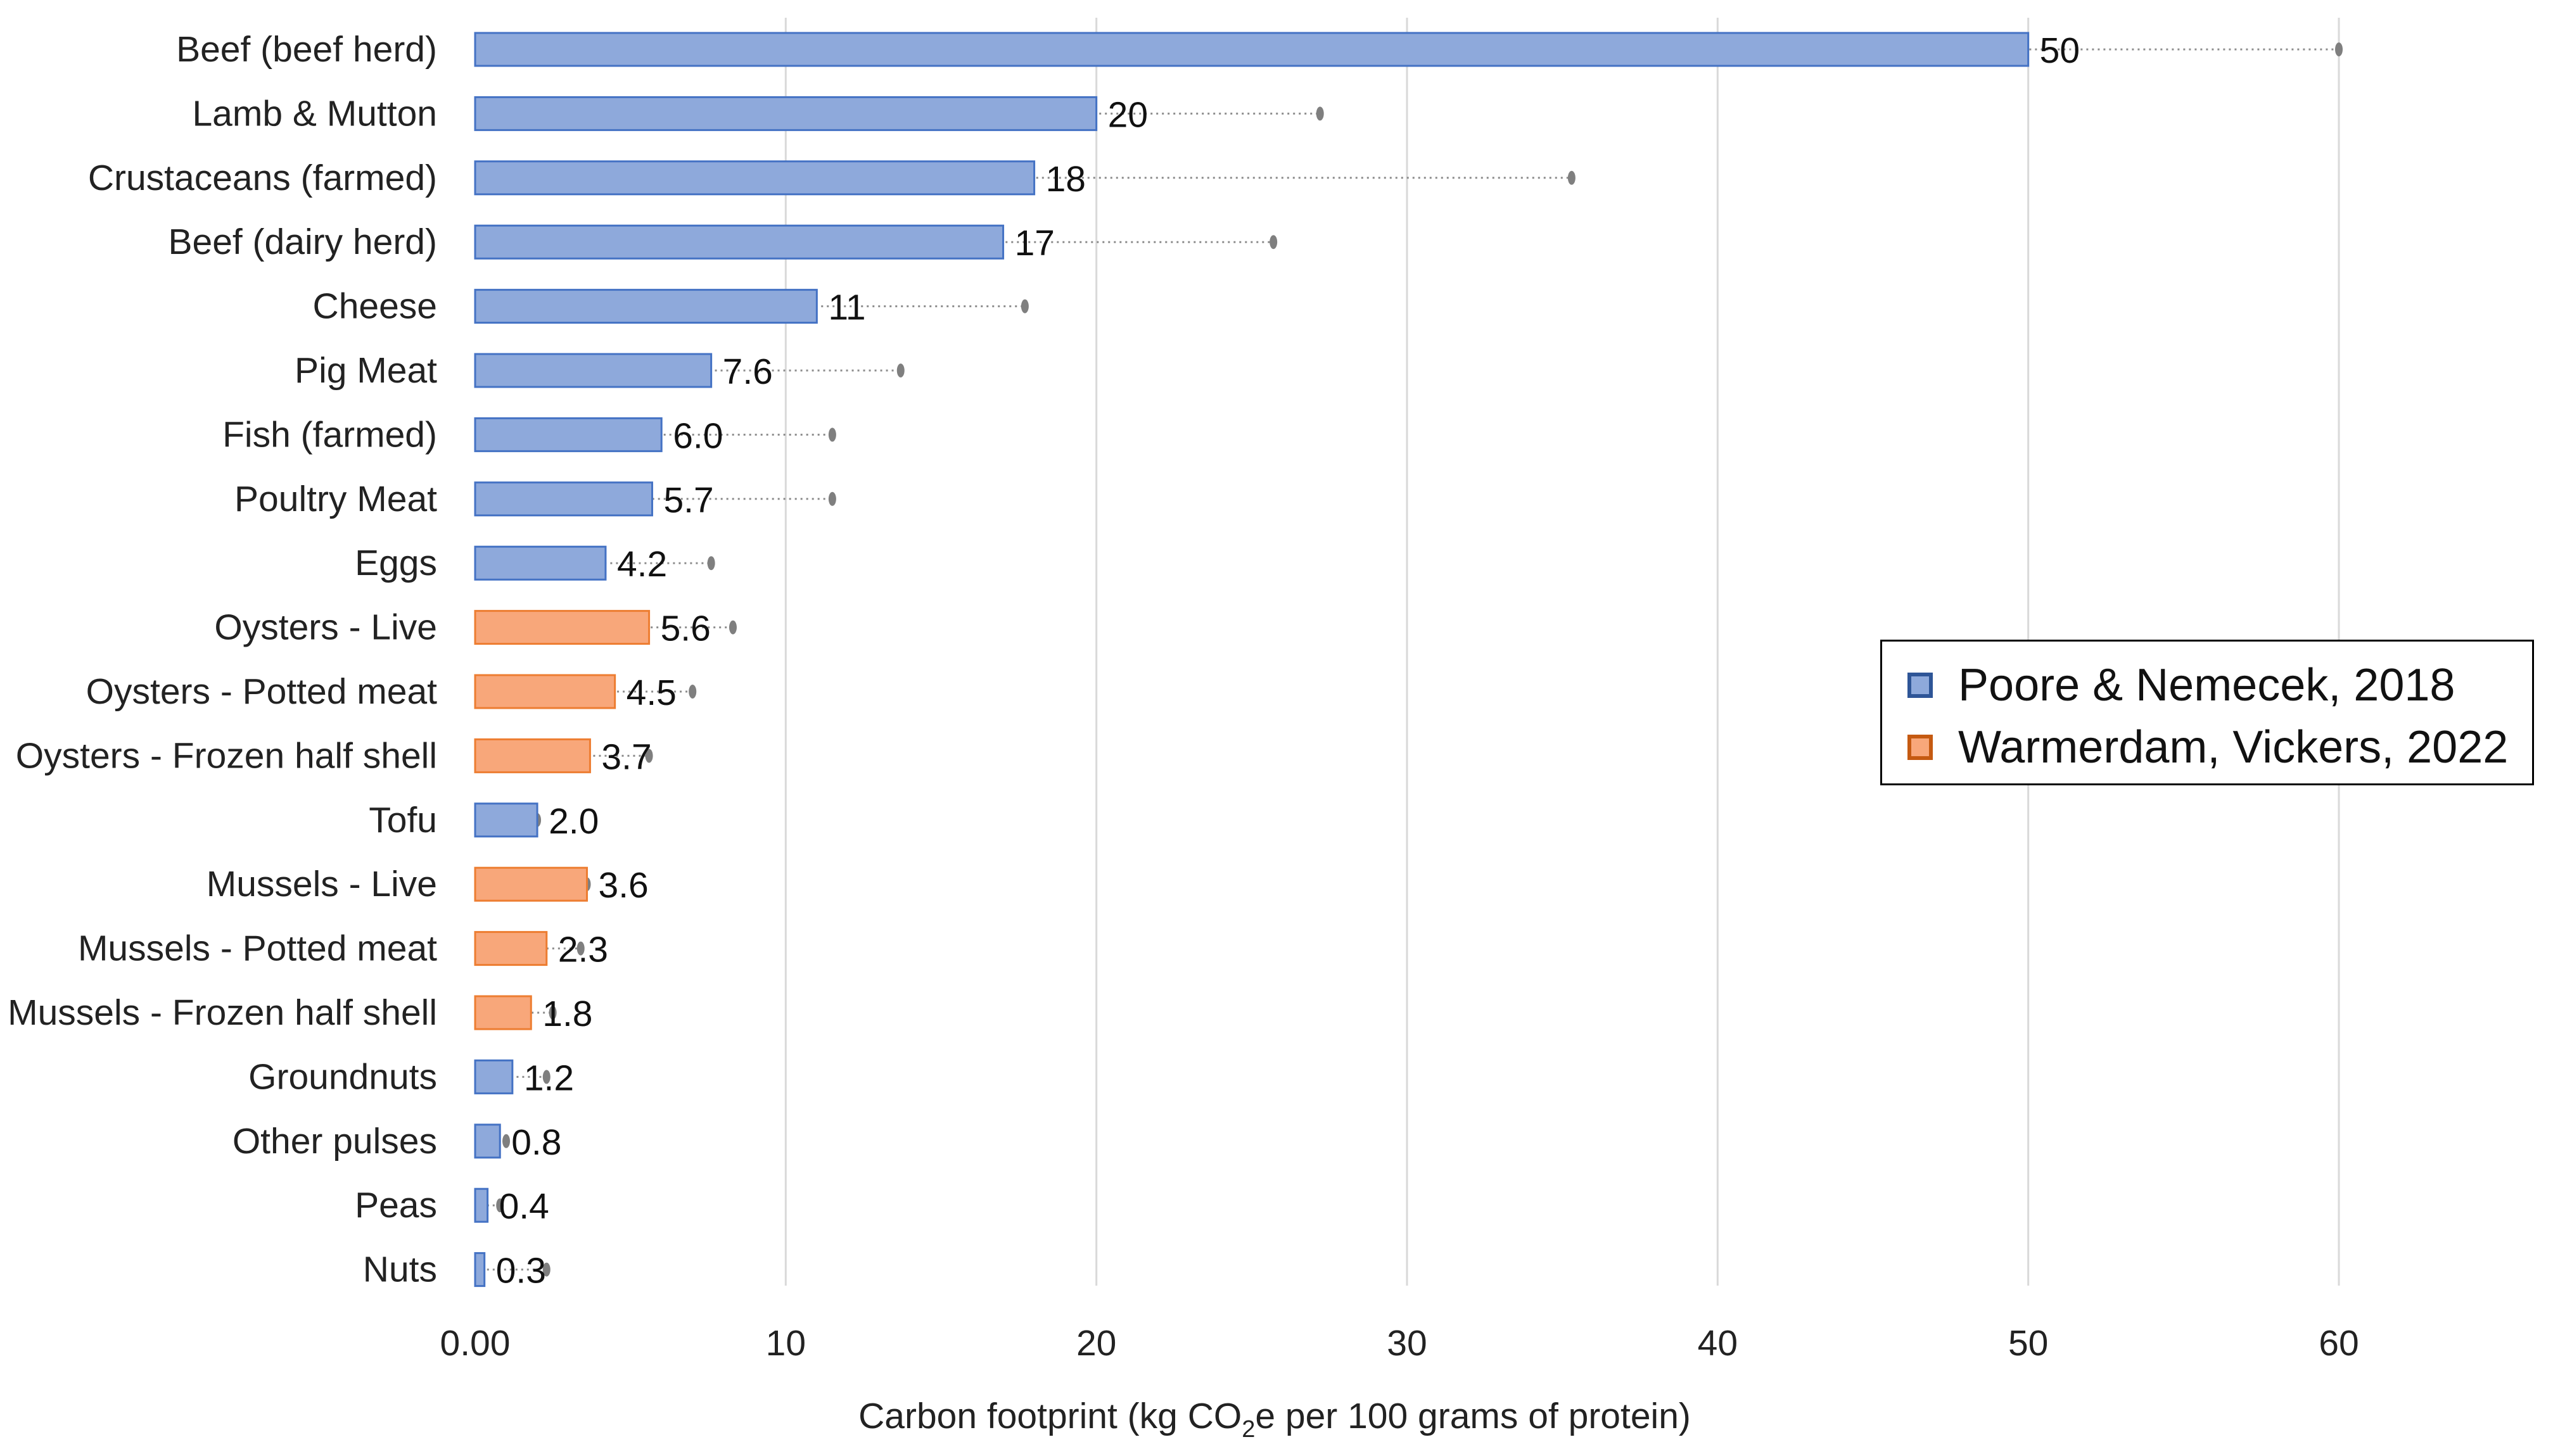  I want to click on data-label: 5.6, so click(686, 629).